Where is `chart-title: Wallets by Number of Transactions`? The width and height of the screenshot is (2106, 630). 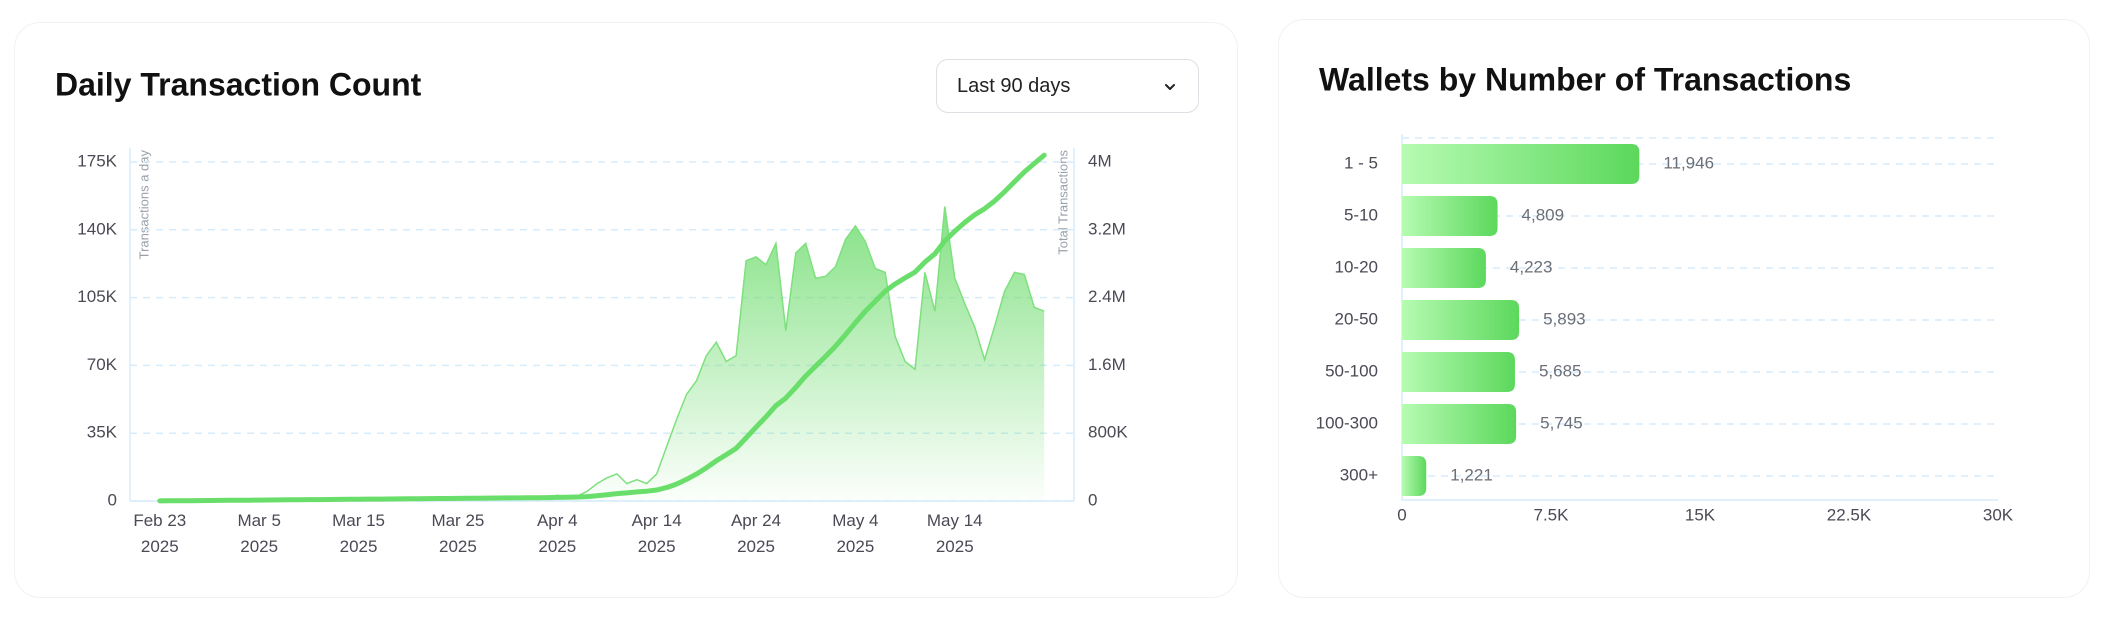
chart-title: Wallets by Number of Transactions is located at coordinates (1585, 79).